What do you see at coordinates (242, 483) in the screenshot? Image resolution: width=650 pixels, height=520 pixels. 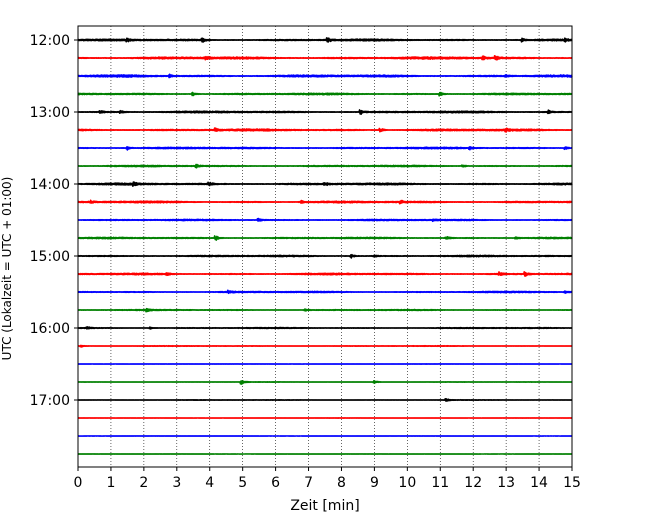 I see `x-tick-label: 5` at bounding box center [242, 483].